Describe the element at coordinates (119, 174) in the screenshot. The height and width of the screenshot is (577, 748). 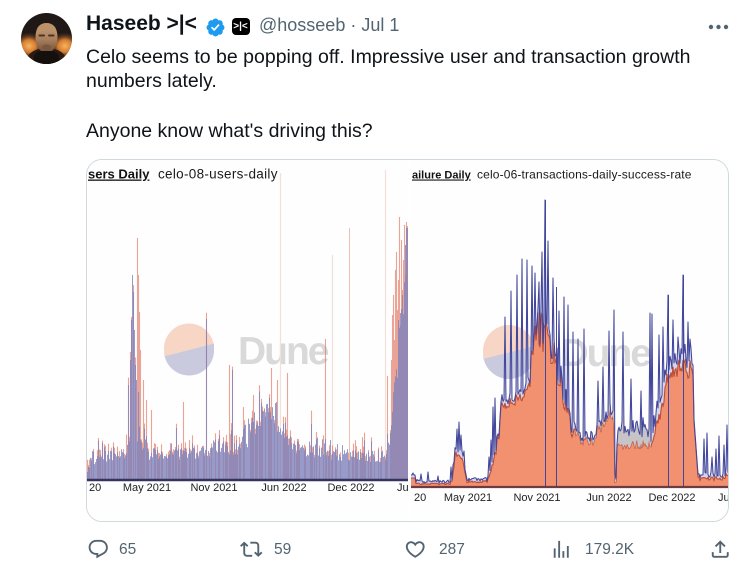
I see `svg-text: sers Daily` at that location.